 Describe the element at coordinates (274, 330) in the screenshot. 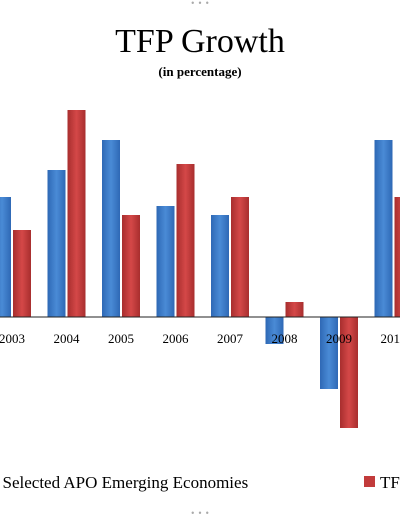

I see `bar-emerging-2008` at that location.